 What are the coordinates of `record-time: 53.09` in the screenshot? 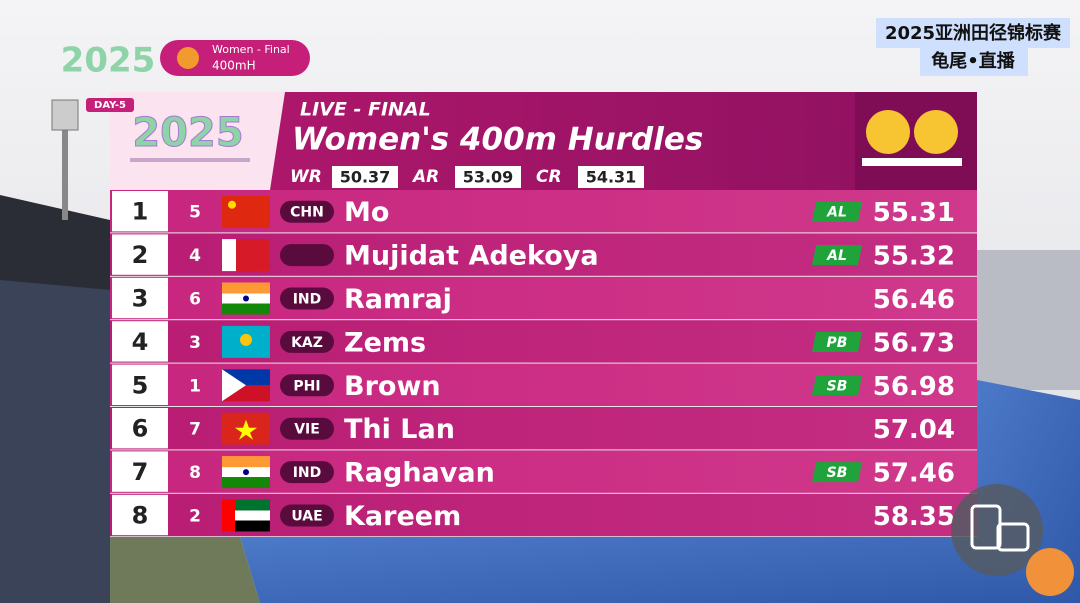 It's located at (488, 177).